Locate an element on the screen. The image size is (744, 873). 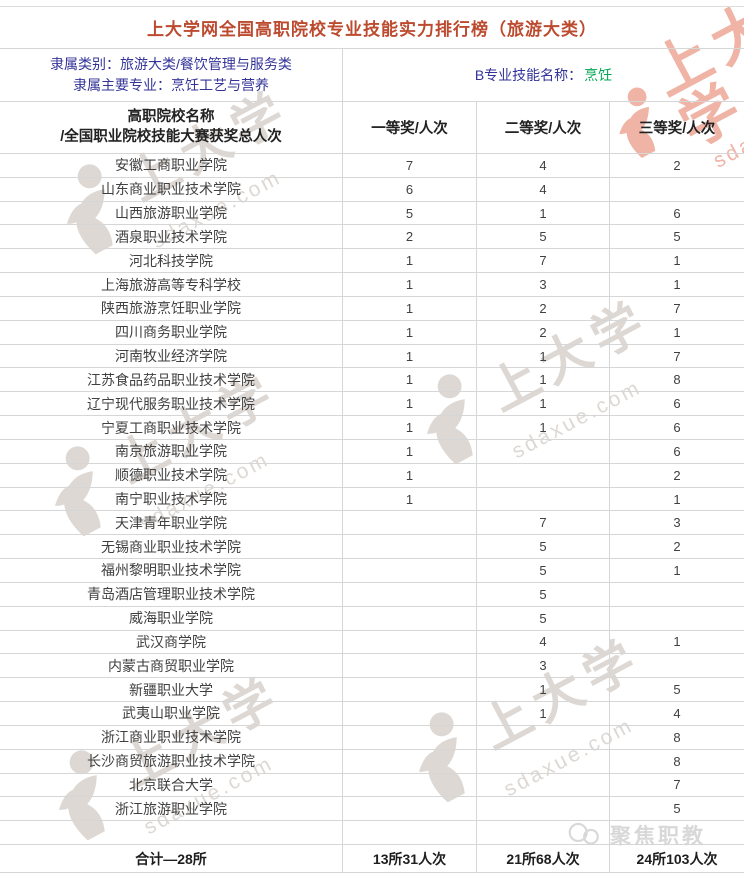
table-row: 威海职业学院 5 is located at coordinates (372, 618).